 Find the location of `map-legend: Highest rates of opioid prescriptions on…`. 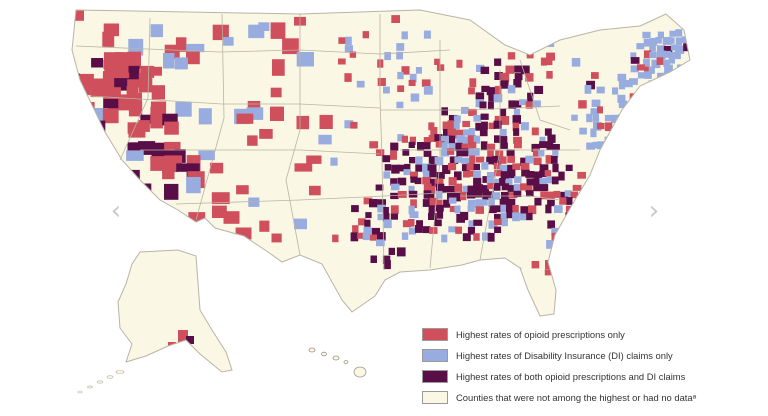

map-legend: Highest rates of opioid prescriptions on… is located at coordinates (572, 368).